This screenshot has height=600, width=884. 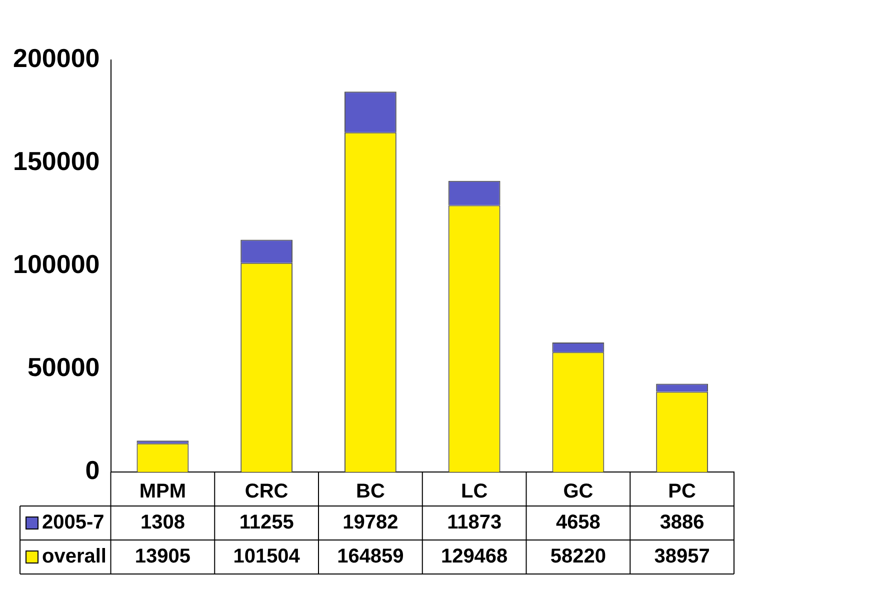 What do you see at coordinates (56, 264) in the screenshot?
I see `y-tick-label: 100000` at bounding box center [56, 264].